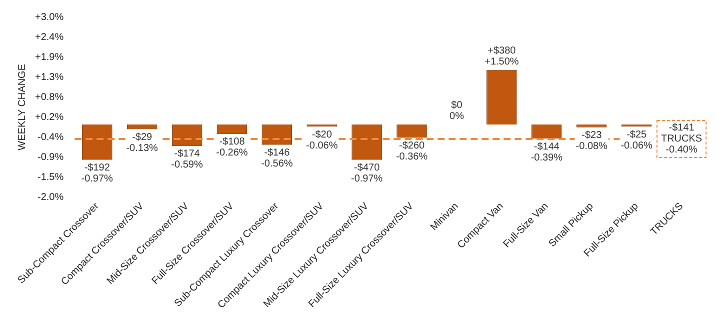 The image size is (722, 322). What do you see at coordinates (51, 178) in the screenshot?
I see `y-tick-label: -1.5%` at bounding box center [51, 178].